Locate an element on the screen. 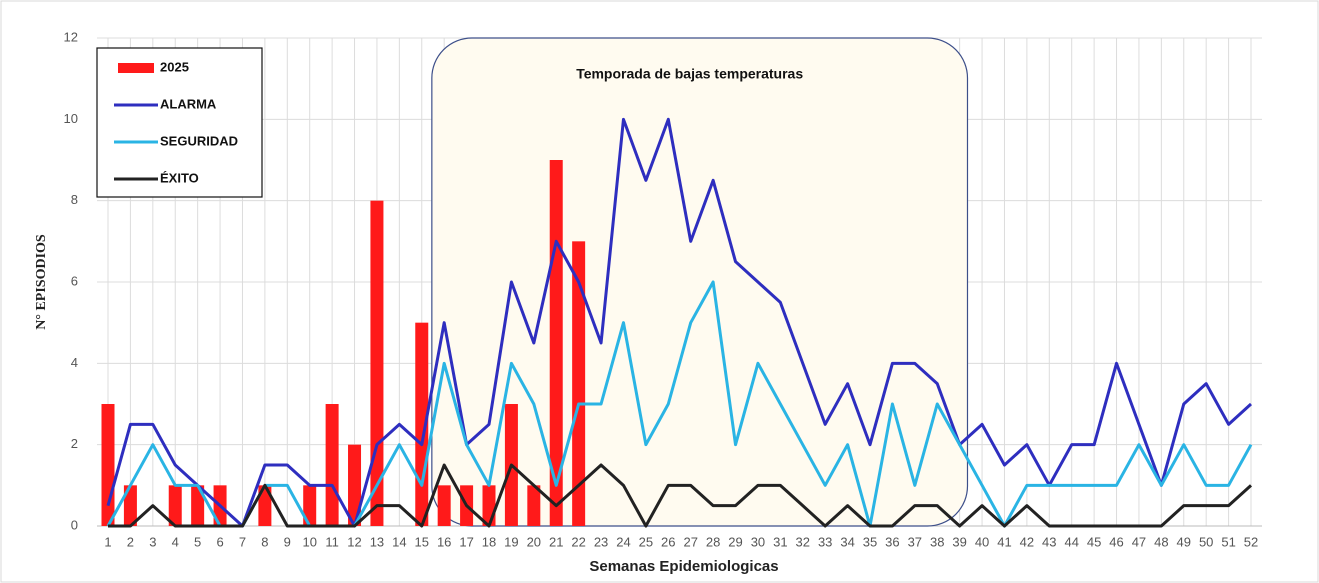 This screenshot has height=583, width=1319. x-tick-label: 48 is located at coordinates (1161, 541).